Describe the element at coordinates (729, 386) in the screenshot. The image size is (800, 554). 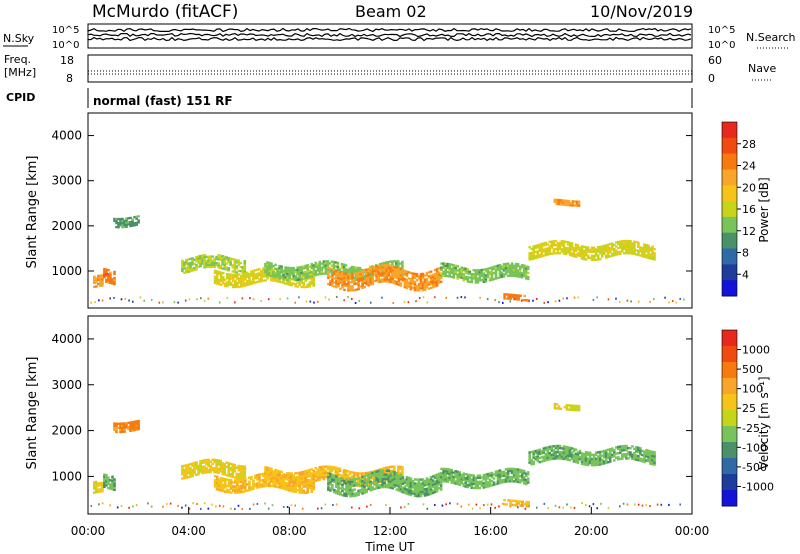
I see `colorbar-swatch` at that location.